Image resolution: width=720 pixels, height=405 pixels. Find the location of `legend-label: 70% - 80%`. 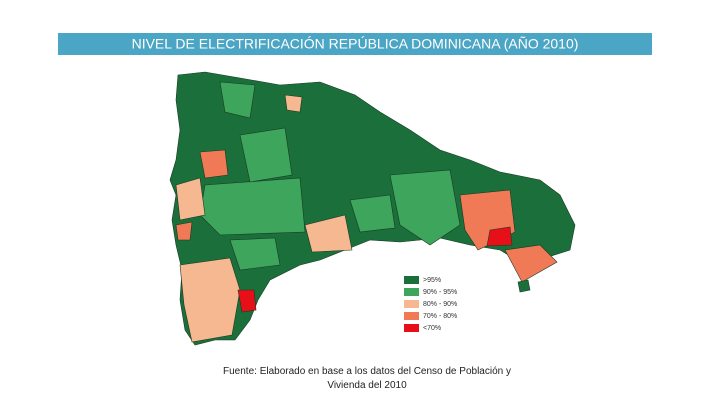

legend-label: 70% - 80% is located at coordinates (440, 316).